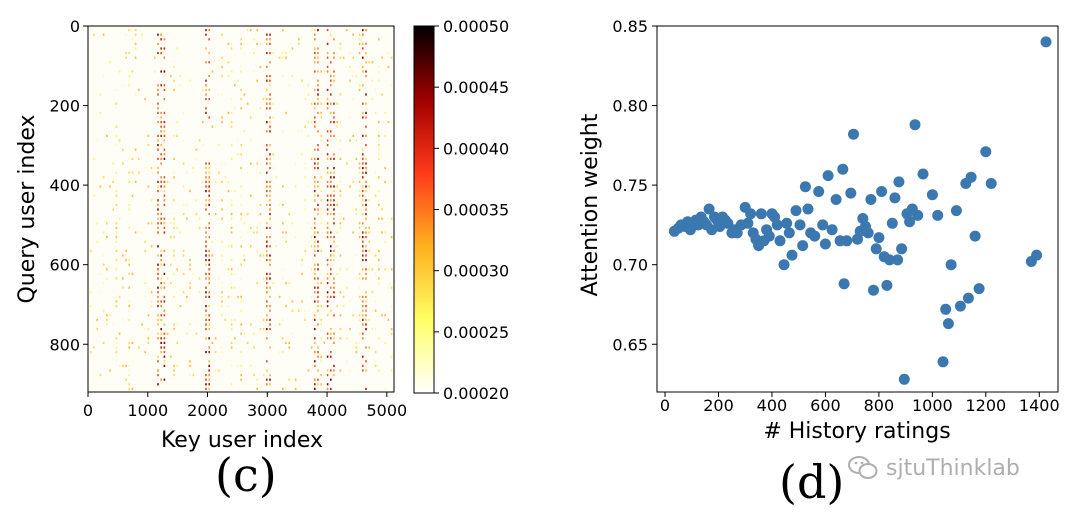 The width and height of the screenshot is (1080, 523). Describe the element at coordinates (812, 482) in the screenshot. I see `panel-d-caption: (d)` at that location.